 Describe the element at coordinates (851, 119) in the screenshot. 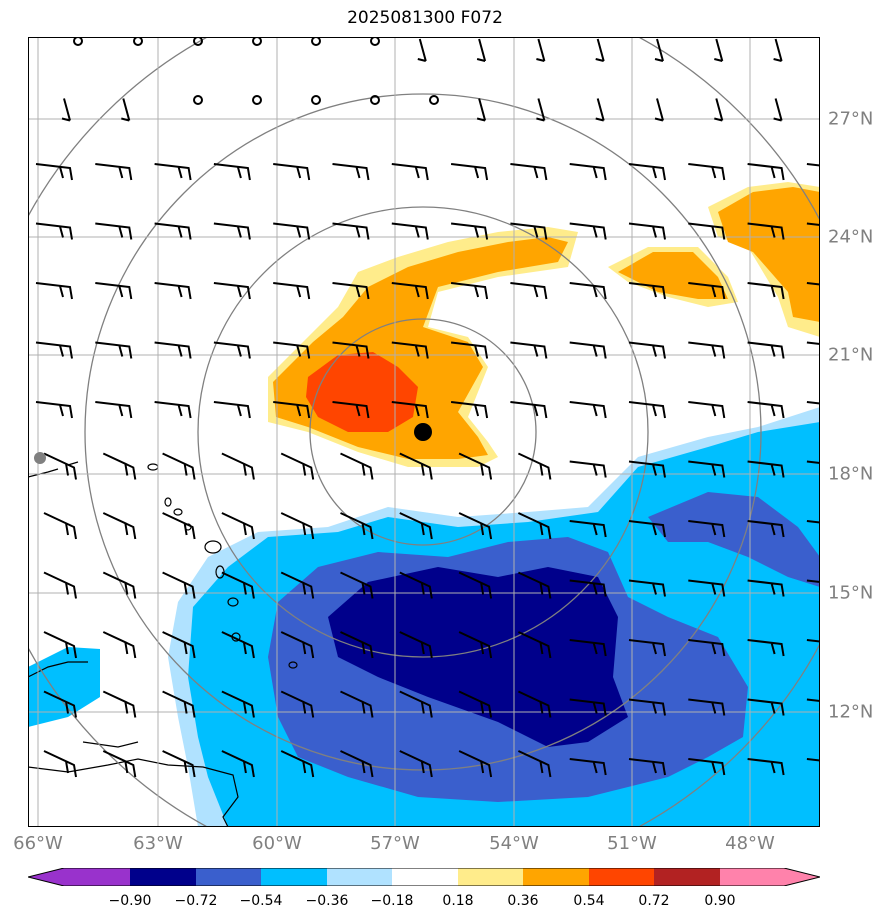

I see `lat-label-27n: 27°N` at that location.